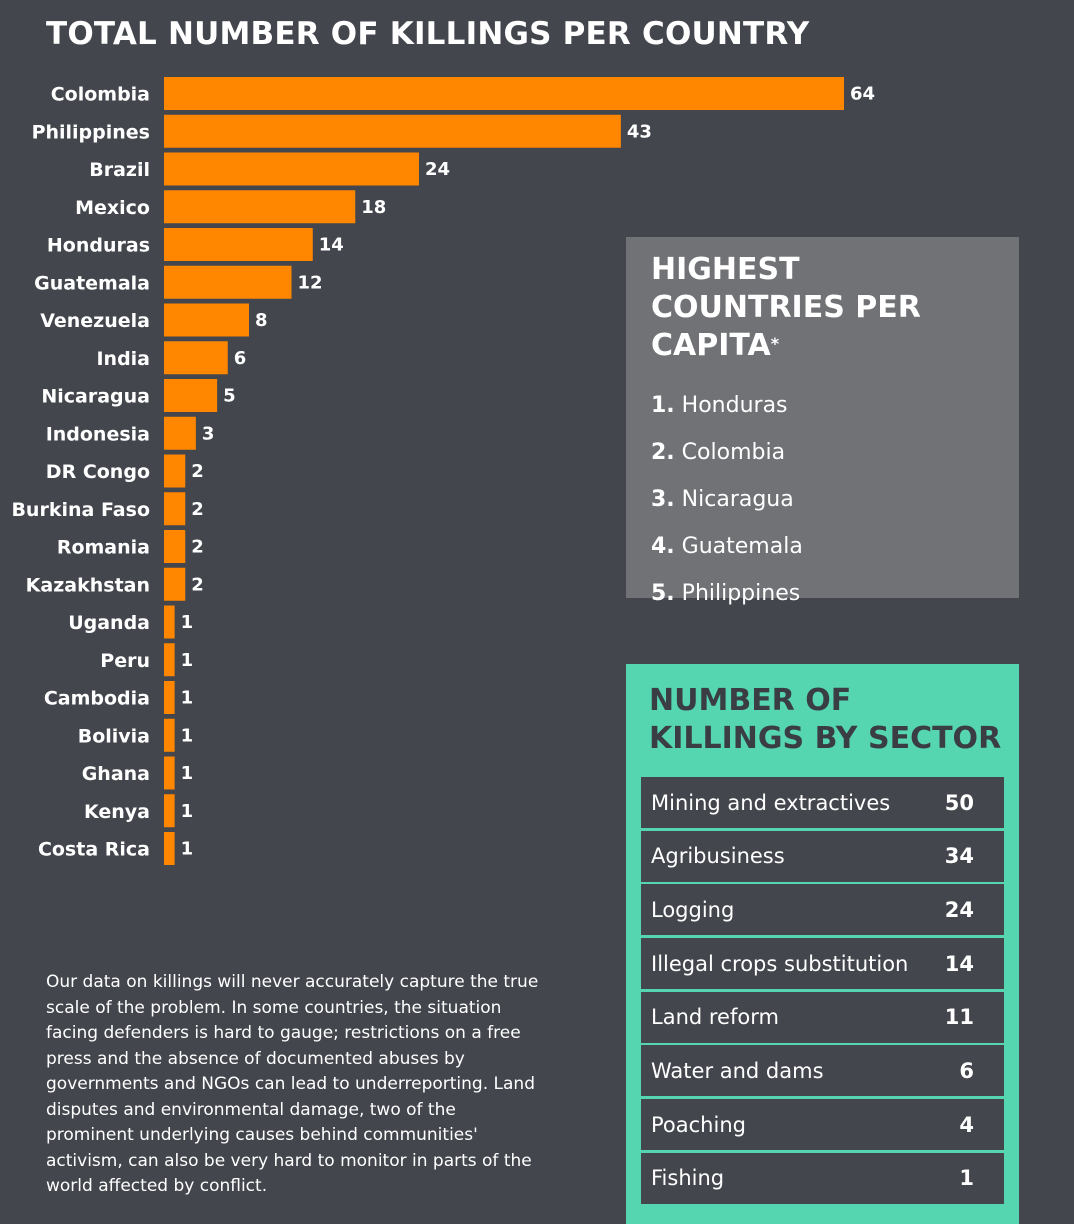  Describe the element at coordinates (98, 472) in the screenshot. I see `category-label: DR Congo` at that location.